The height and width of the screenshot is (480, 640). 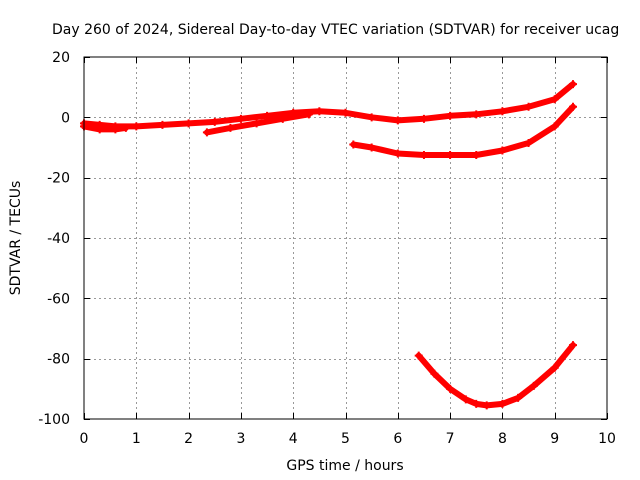 I want to click on x-tick-label: 10, so click(x=607, y=439).